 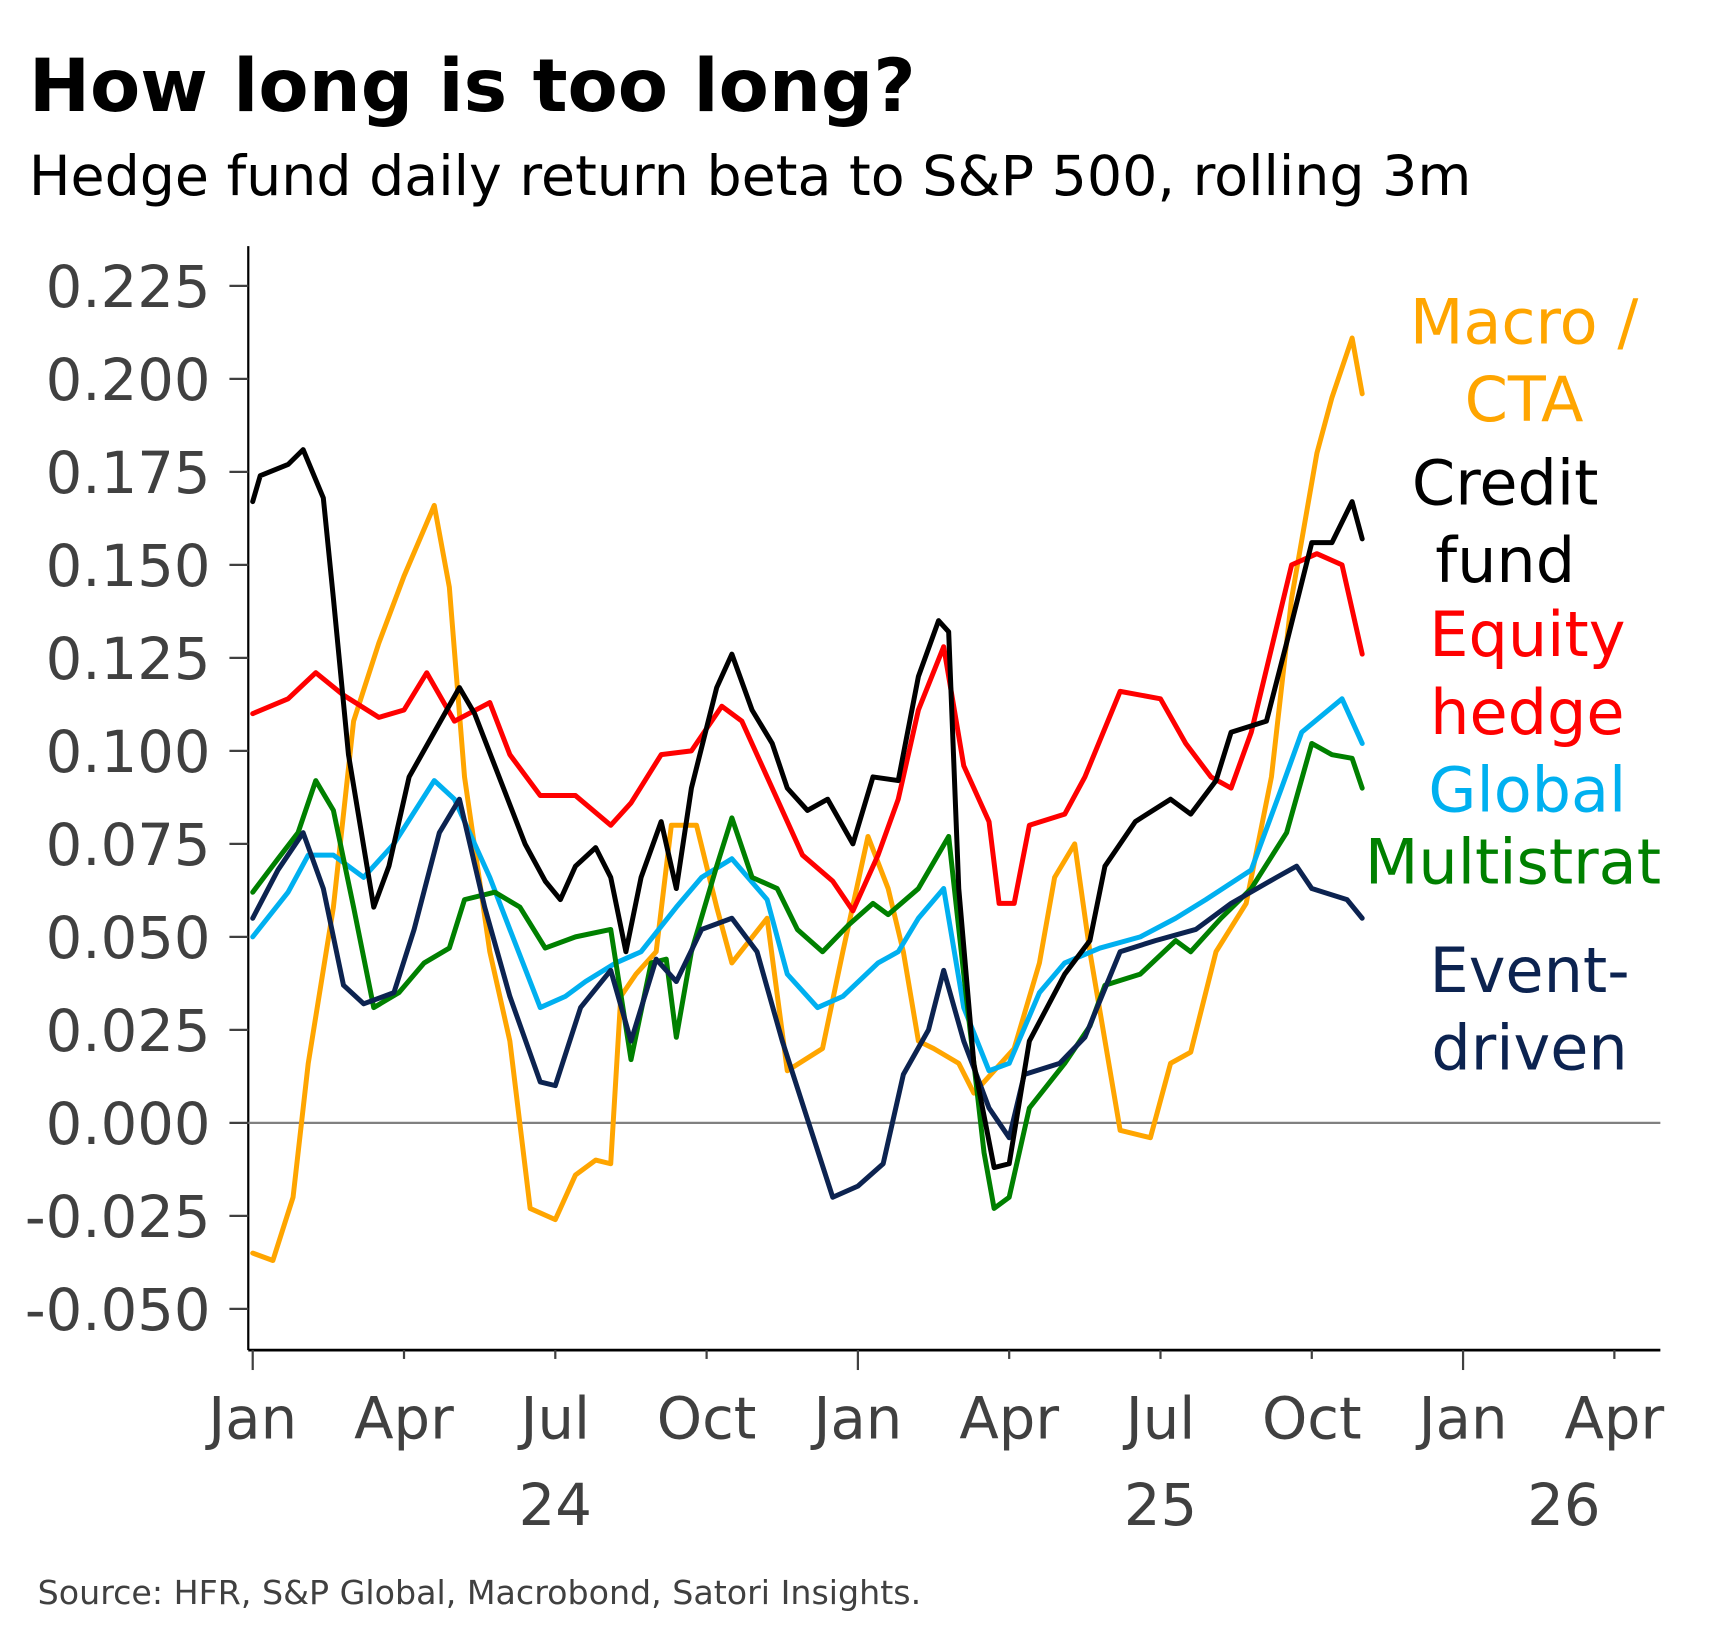 What do you see at coordinates (128, 1031) in the screenshot?
I see `y-tick-label: 0.025` at bounding box center [128, 1031].